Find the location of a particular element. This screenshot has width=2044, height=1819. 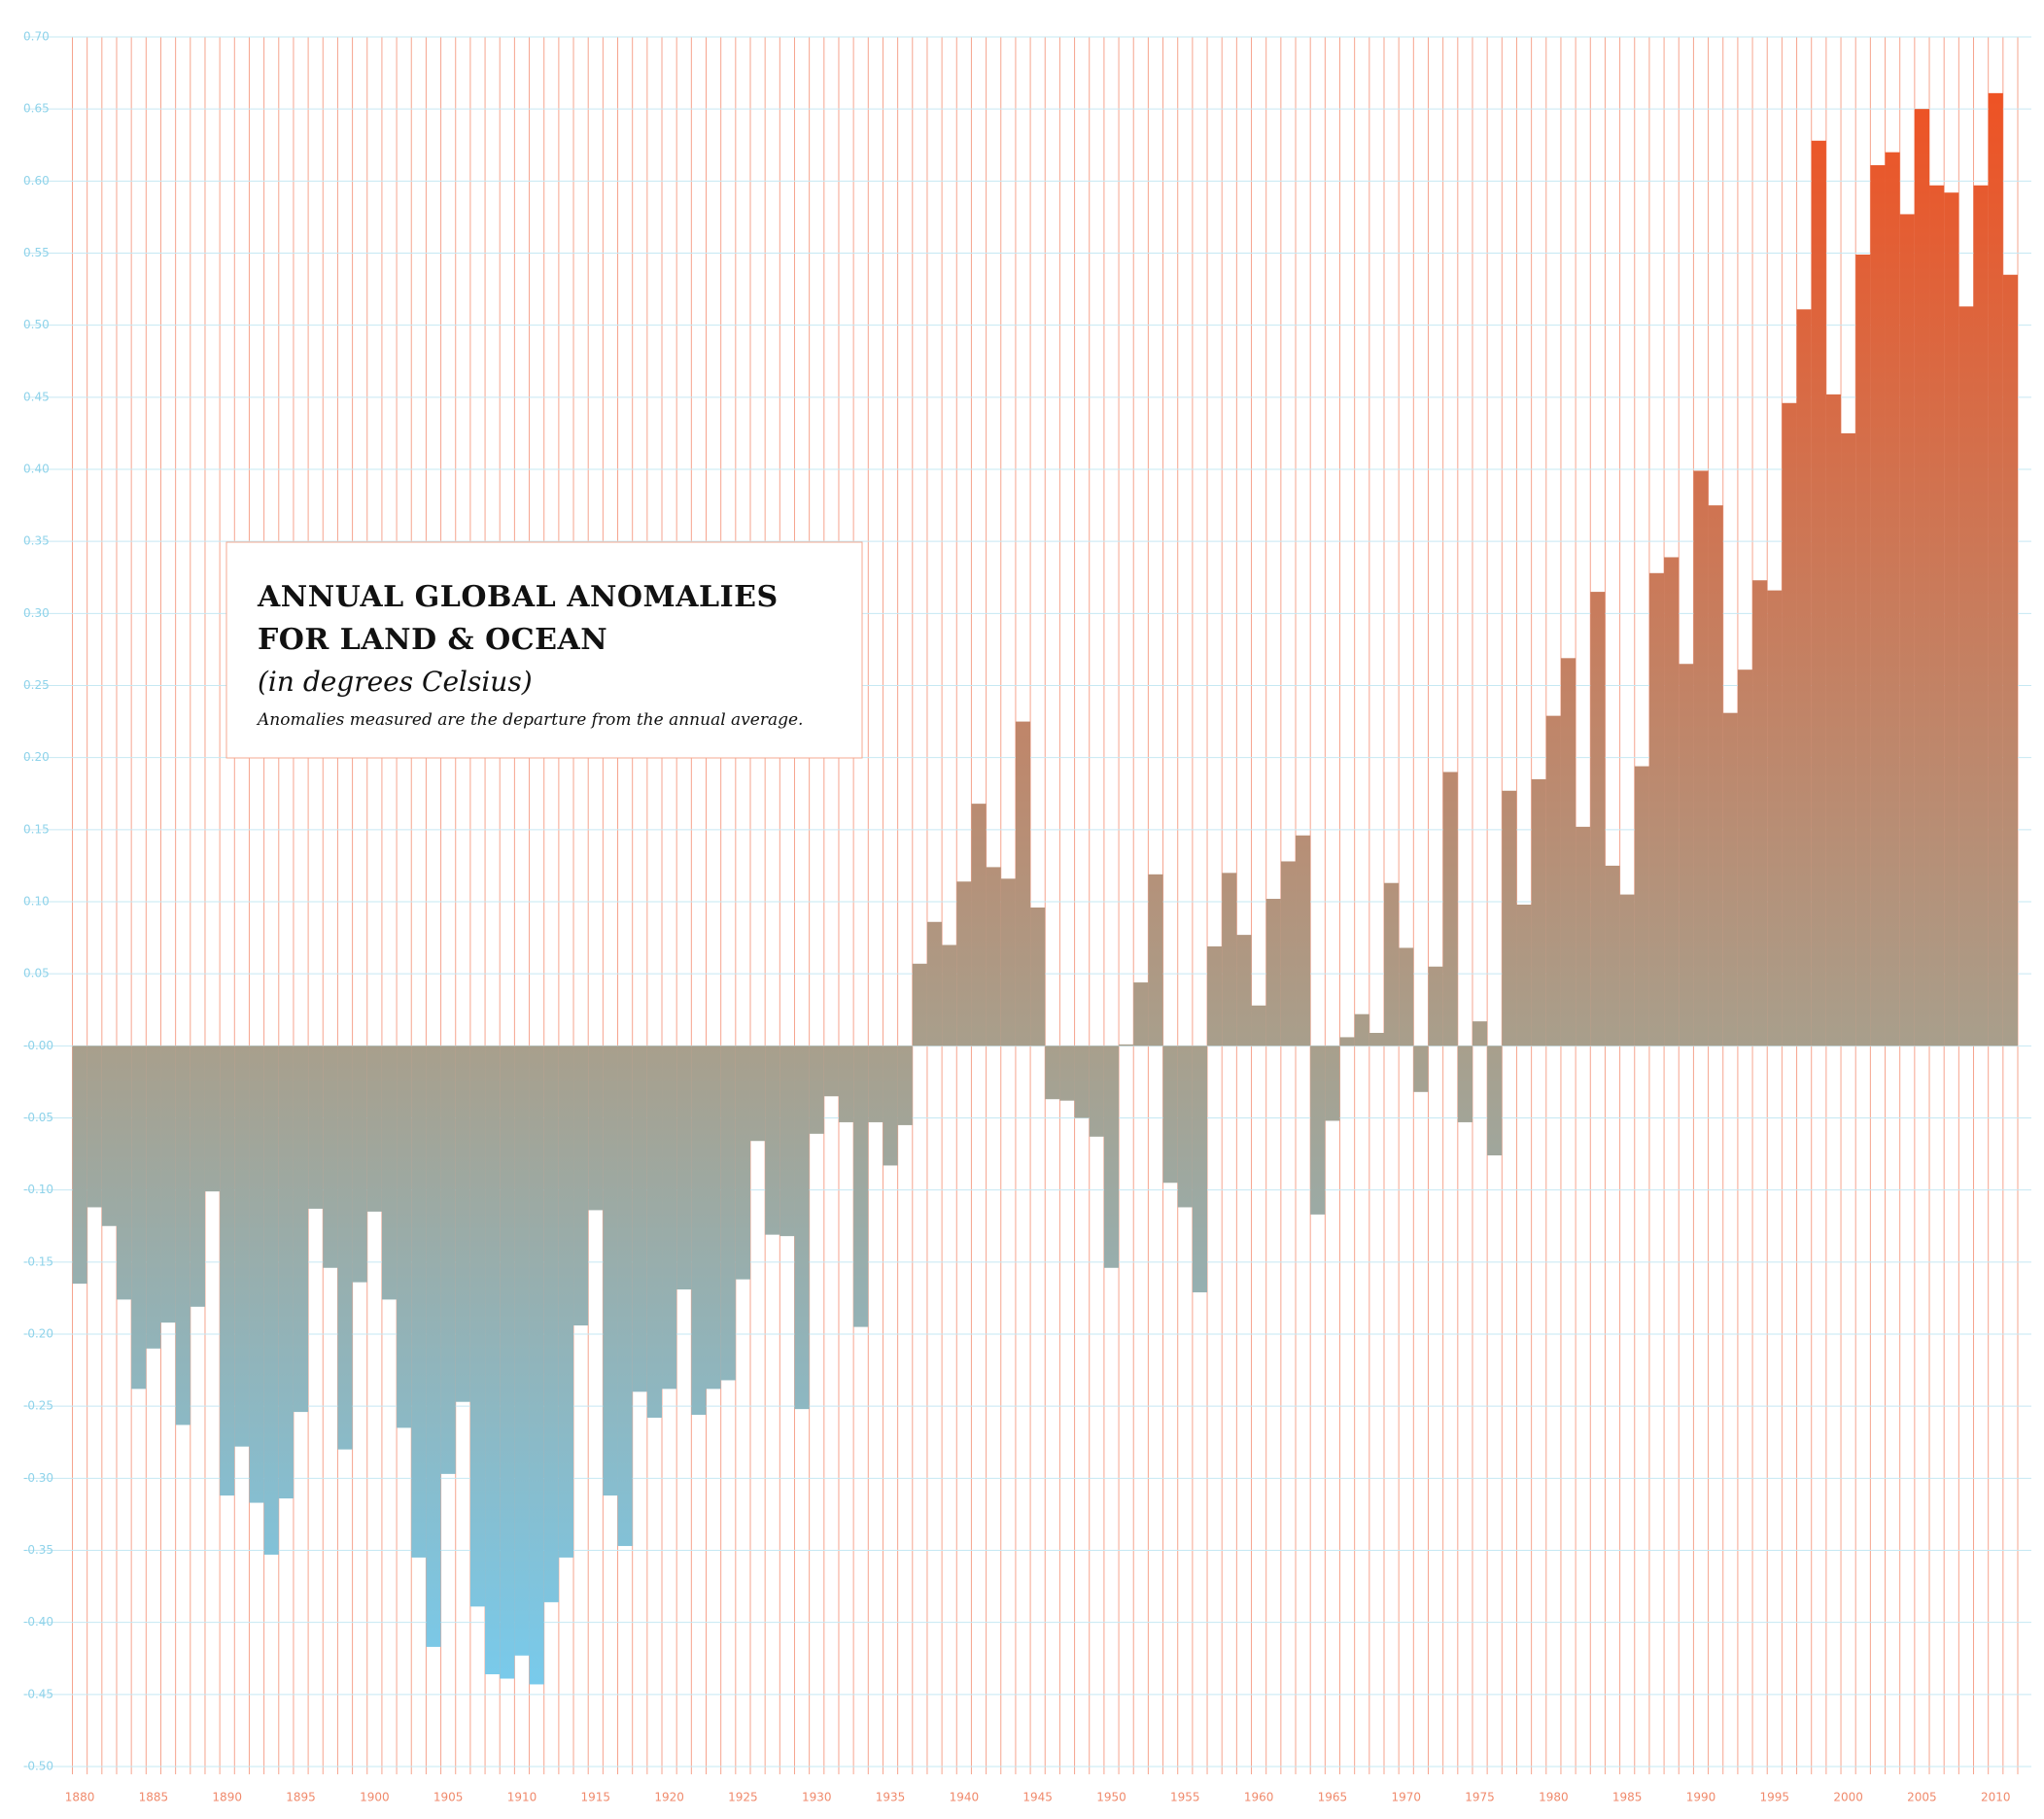

y-tick-label: 0.40 is located at coordinates (36, 469).